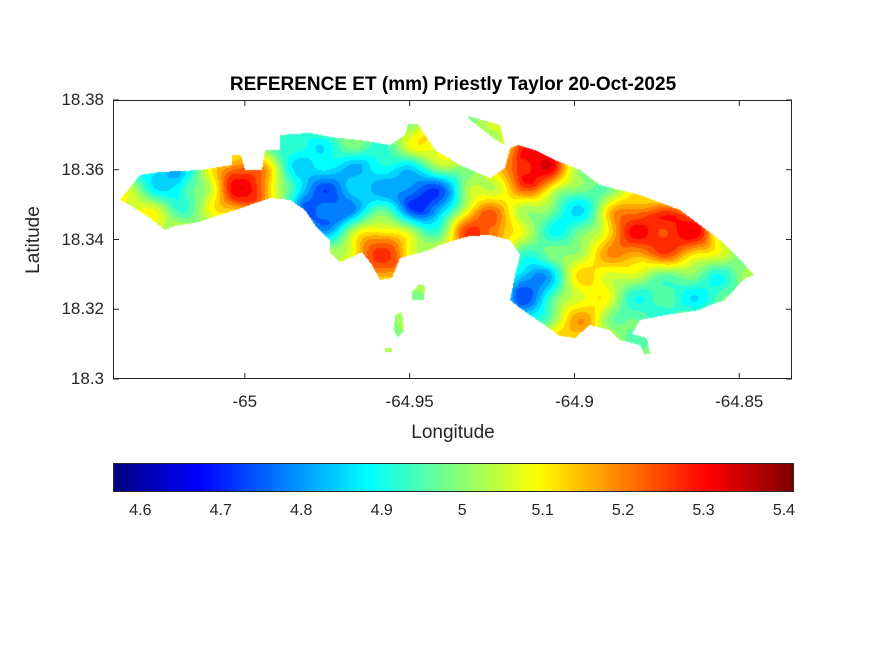 Image resolution: width=875 pixels, height=656 pixels. What do you see at coordinates (82, 239) in the screenshot?
I see `y-tick-label: 18.34` at bounding box center [82, 239].